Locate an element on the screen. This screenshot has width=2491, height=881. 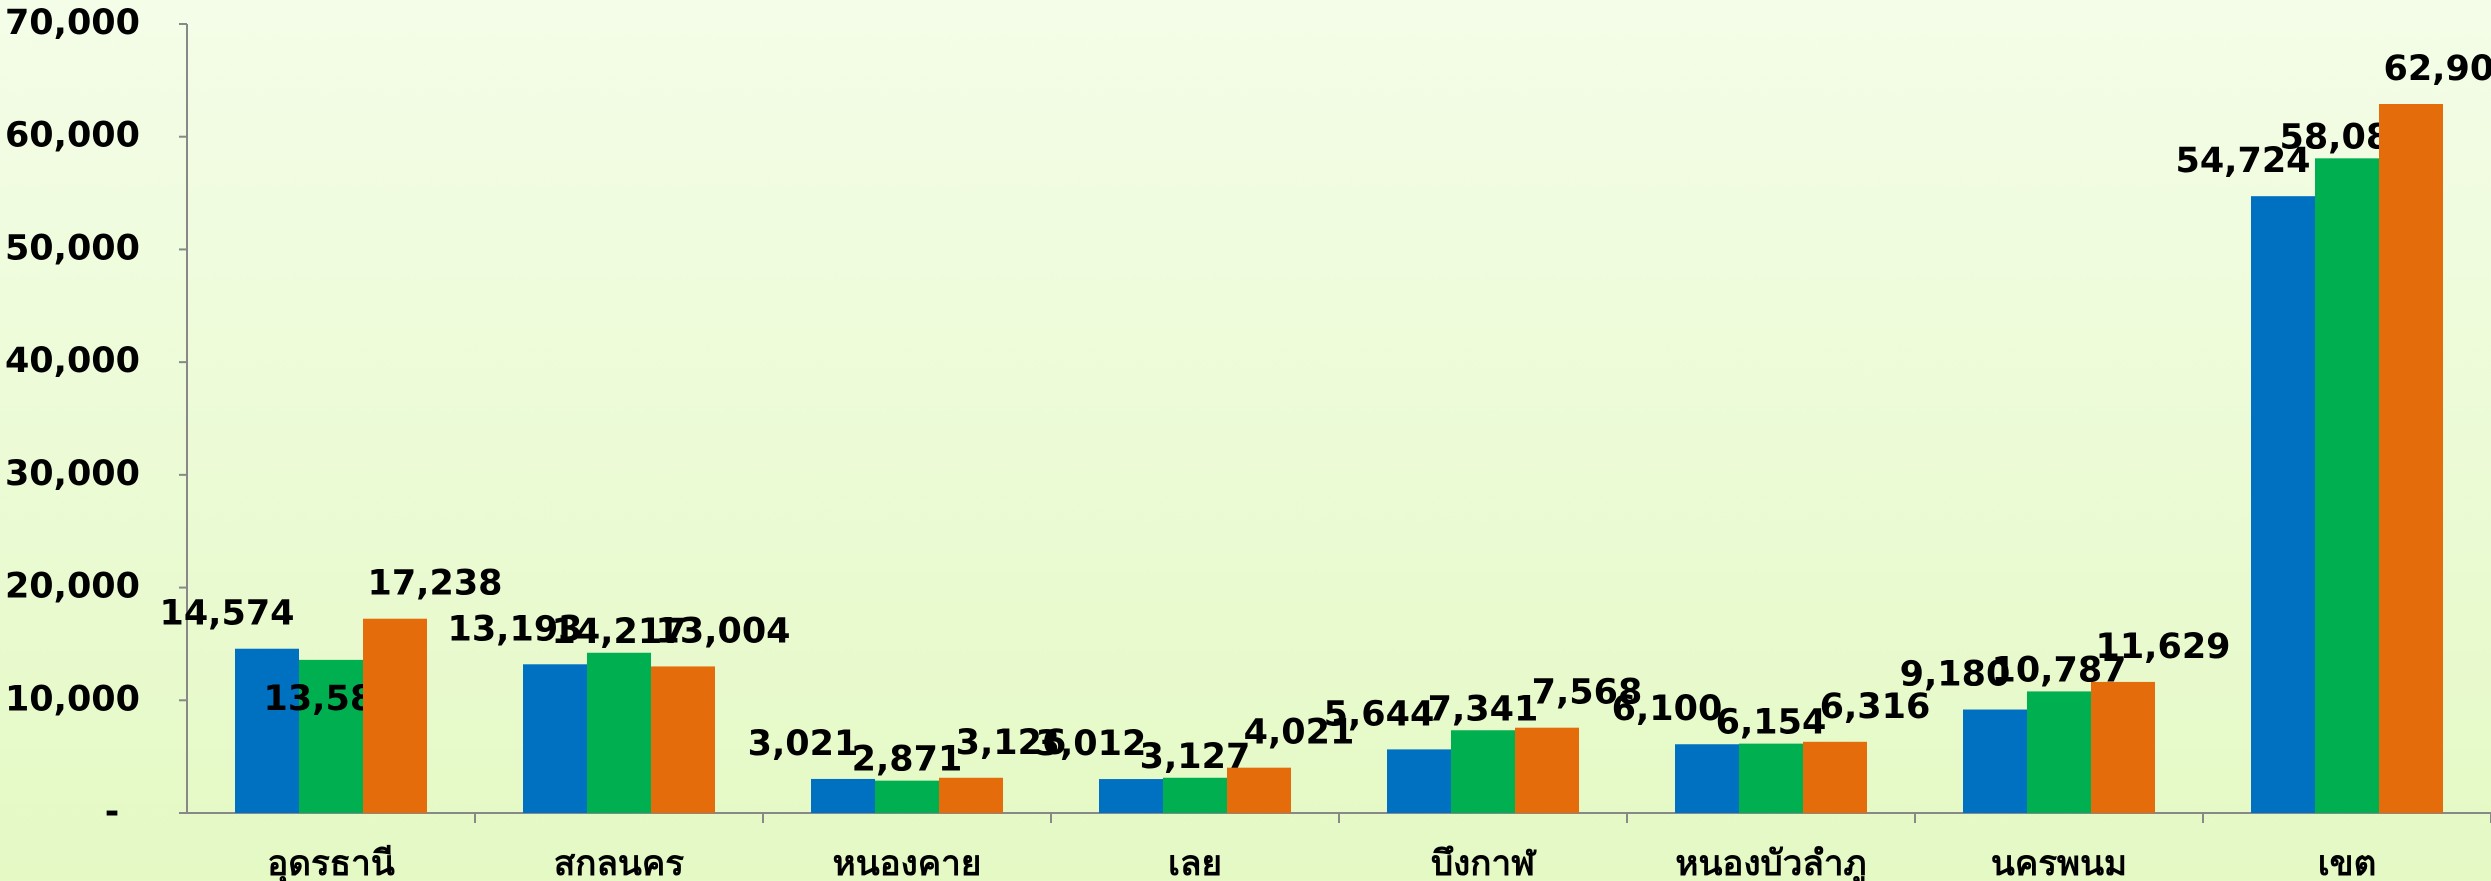
y-tick-label: 70,000 is located at coordinates (72, 23).